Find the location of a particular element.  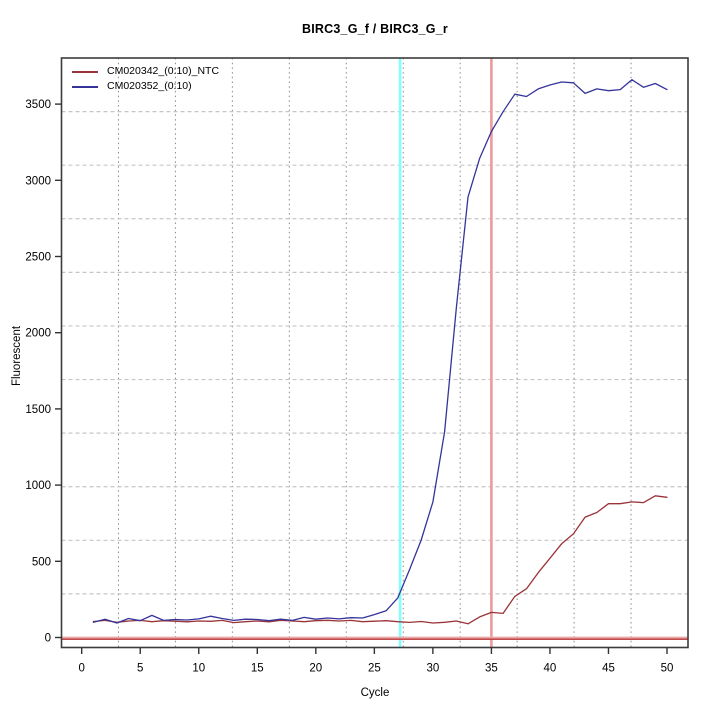

x-tick-label: 20 is located at coordinates (315, 669).